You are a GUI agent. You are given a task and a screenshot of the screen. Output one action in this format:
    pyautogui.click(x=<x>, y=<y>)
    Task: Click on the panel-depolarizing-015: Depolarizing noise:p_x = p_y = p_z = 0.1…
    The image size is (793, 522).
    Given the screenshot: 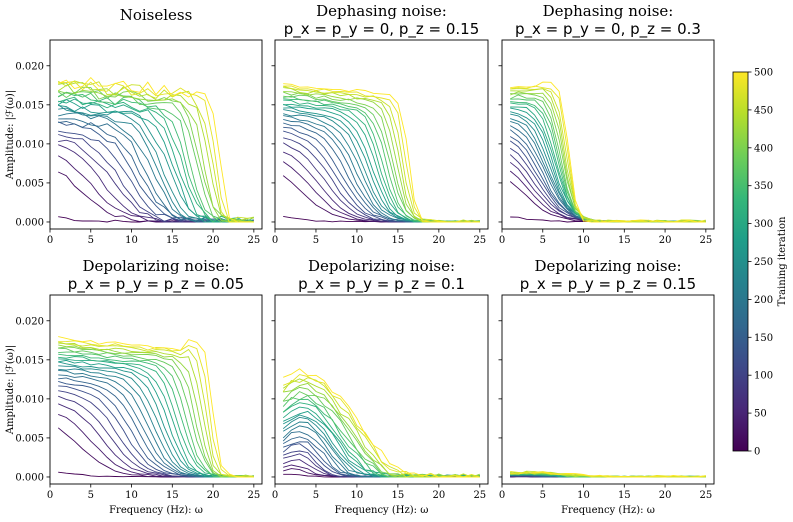 What is the action you would take?
    pyautogui.click(x=606, y=386)
    